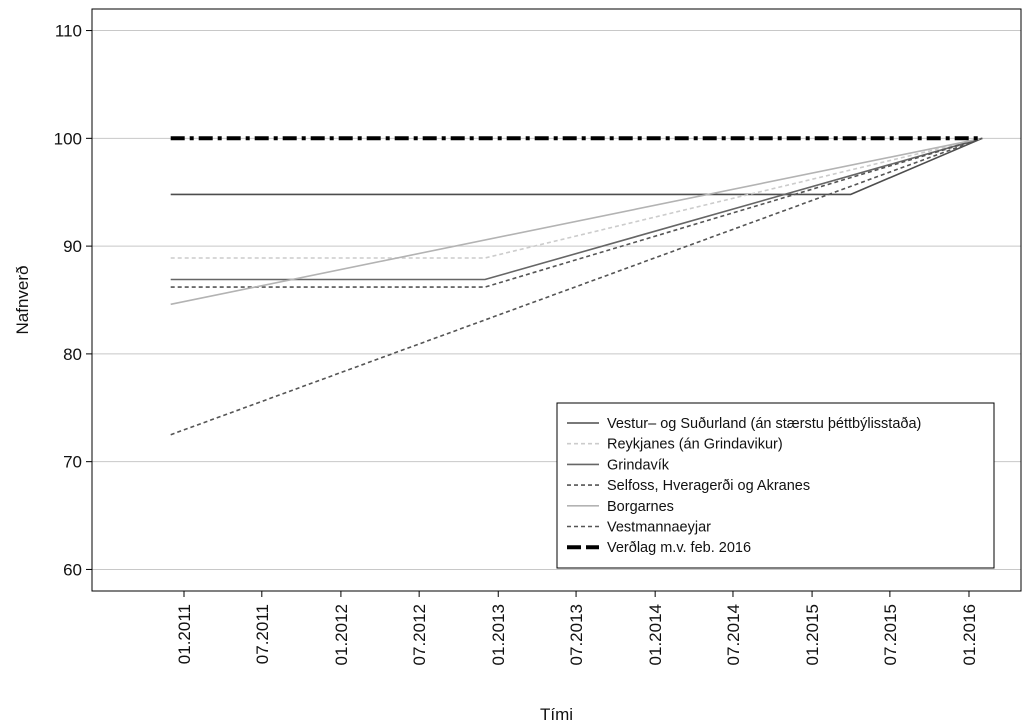 This screenshot has width=1022, height=724. Describe the element at coordinates (72, 569) in the screenshot. I see `y-tick-label: 60` at that location.